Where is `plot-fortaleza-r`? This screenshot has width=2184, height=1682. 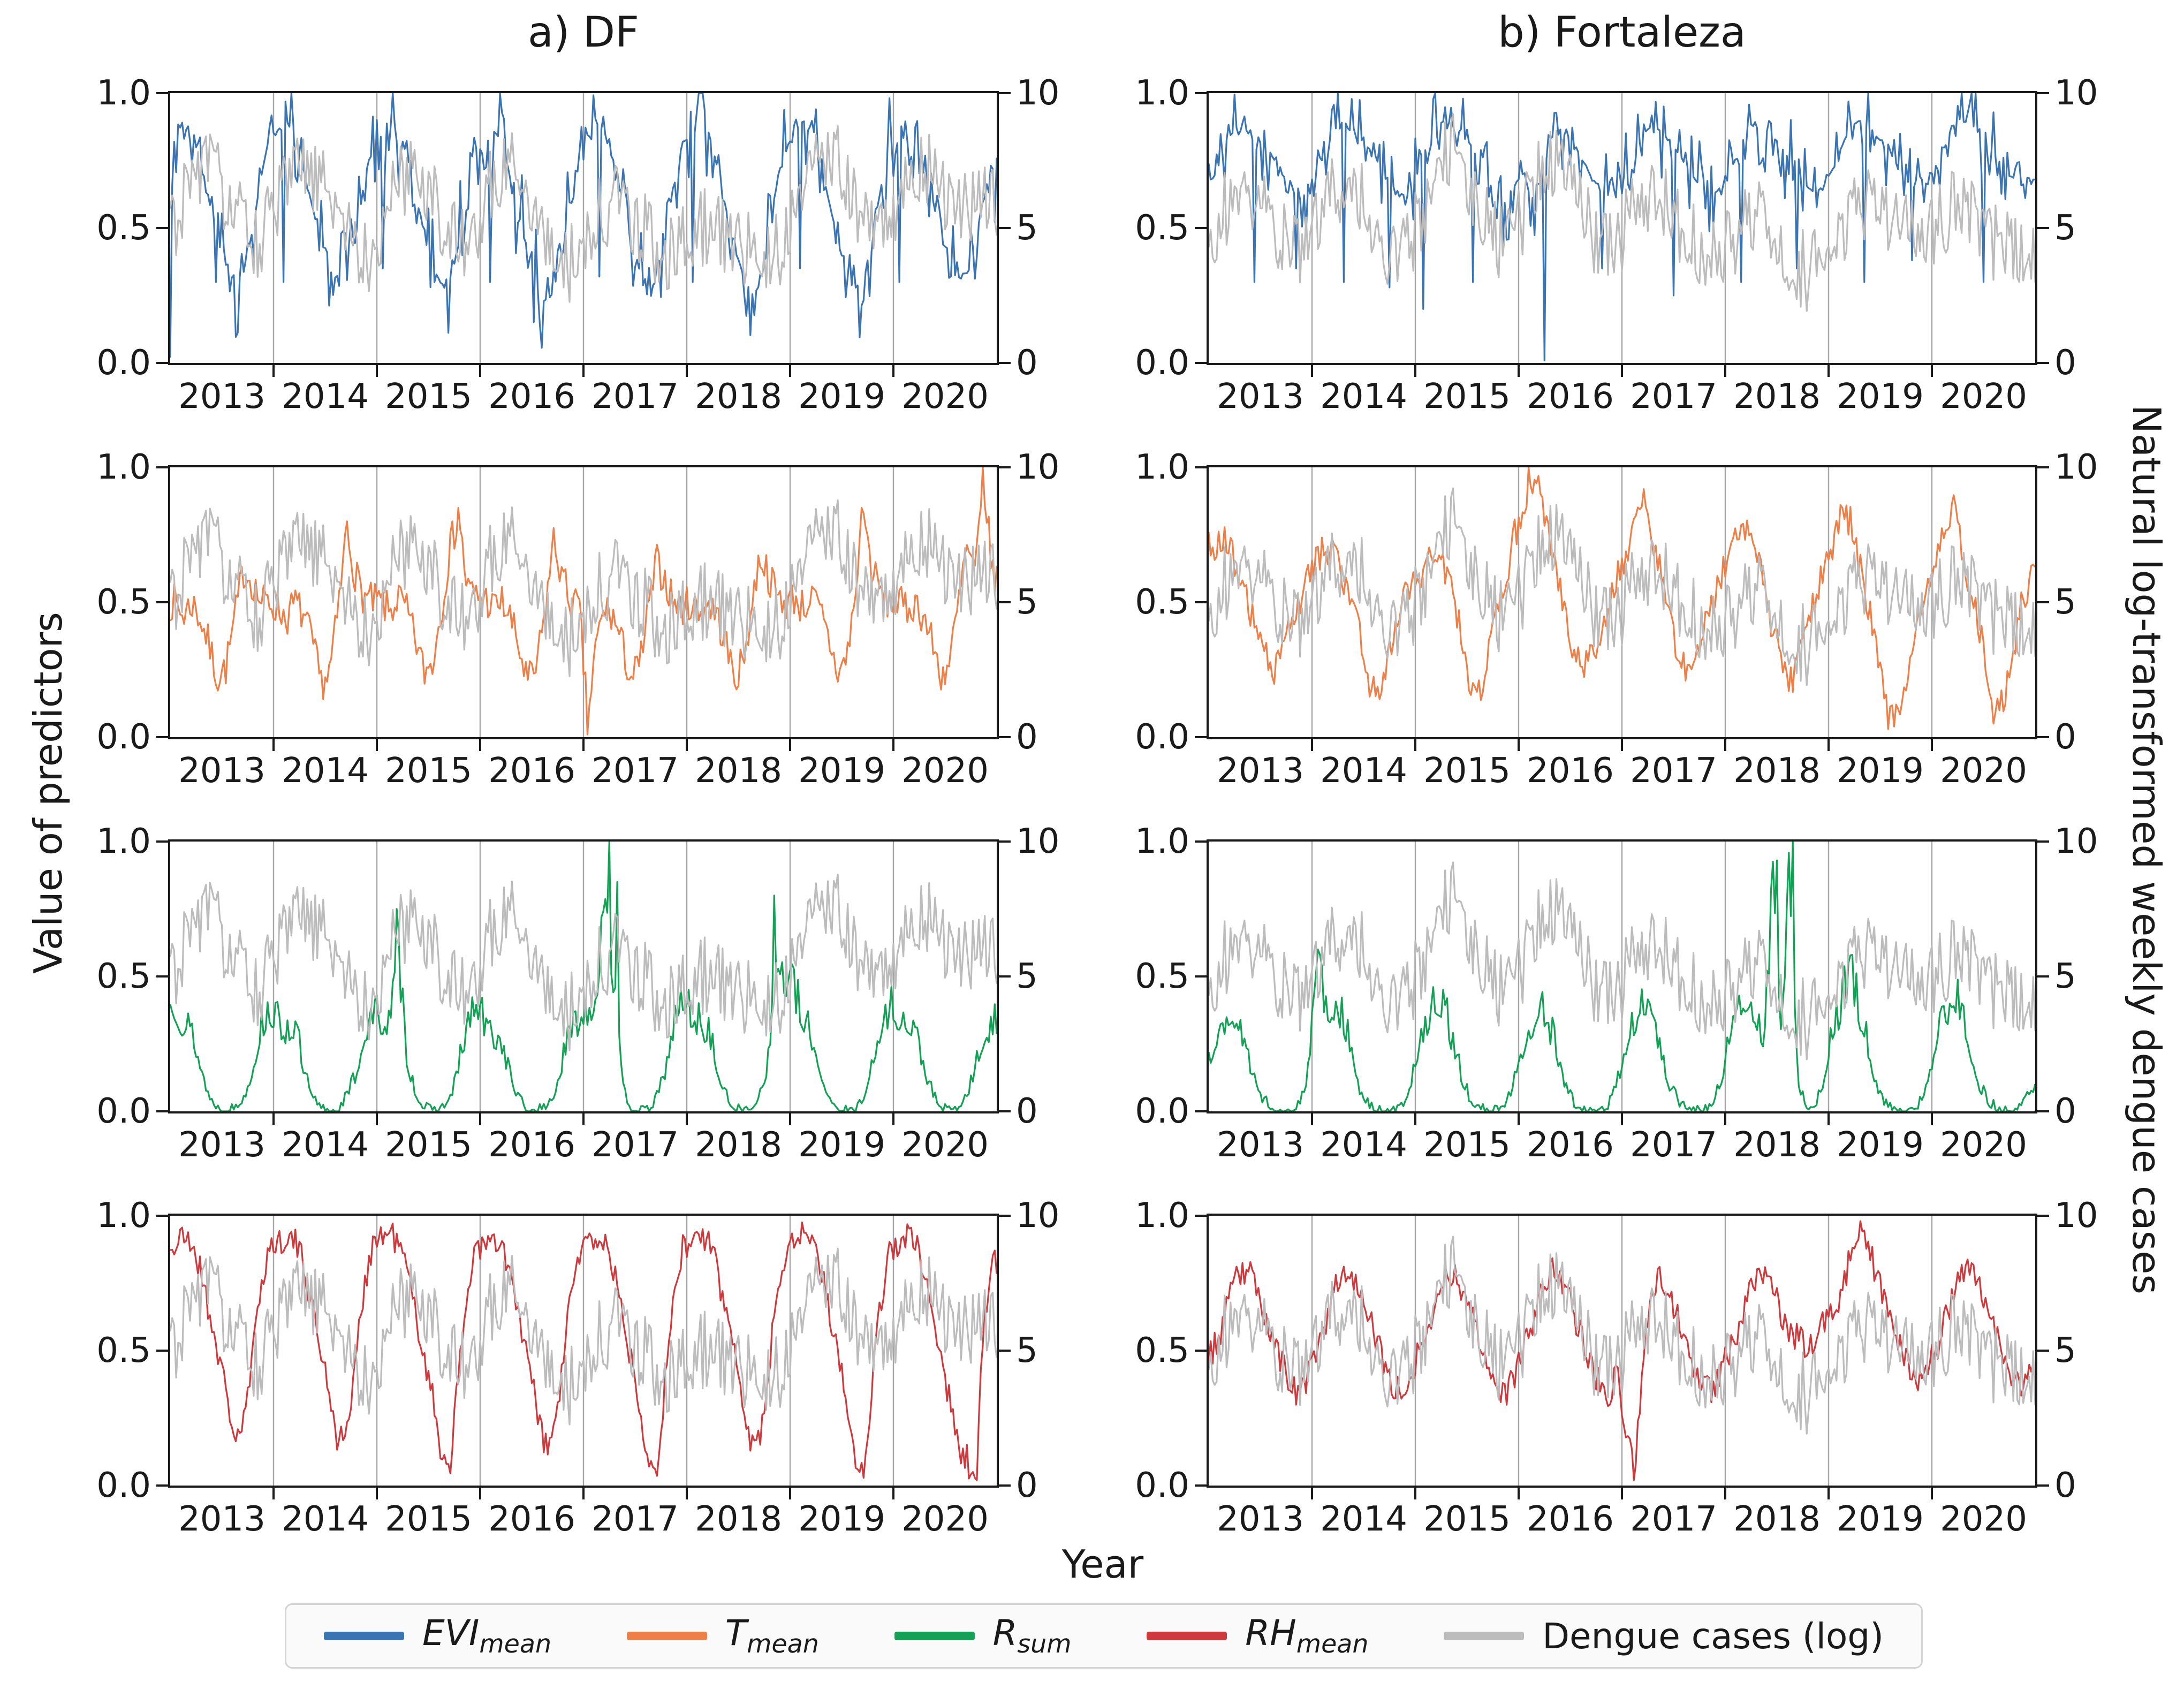
plot-fortaleza-r is located at coordinates (1622, 976).